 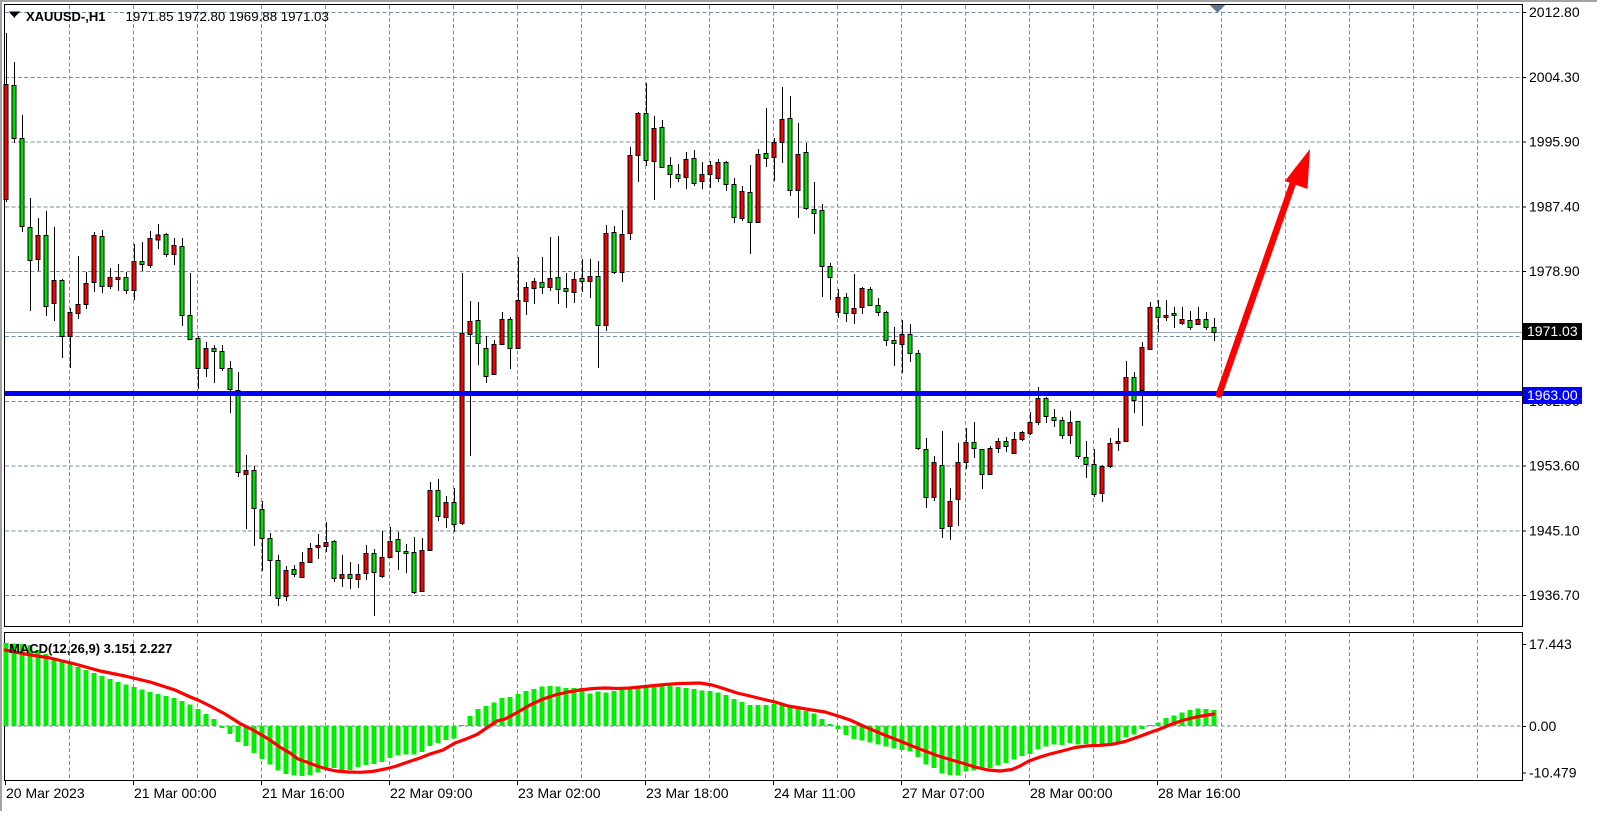 What do you see at coordinates (943, 793) in the screenshot?
I see `svg-text: 27 Mar 07:00` at bounding box center [943, 793].